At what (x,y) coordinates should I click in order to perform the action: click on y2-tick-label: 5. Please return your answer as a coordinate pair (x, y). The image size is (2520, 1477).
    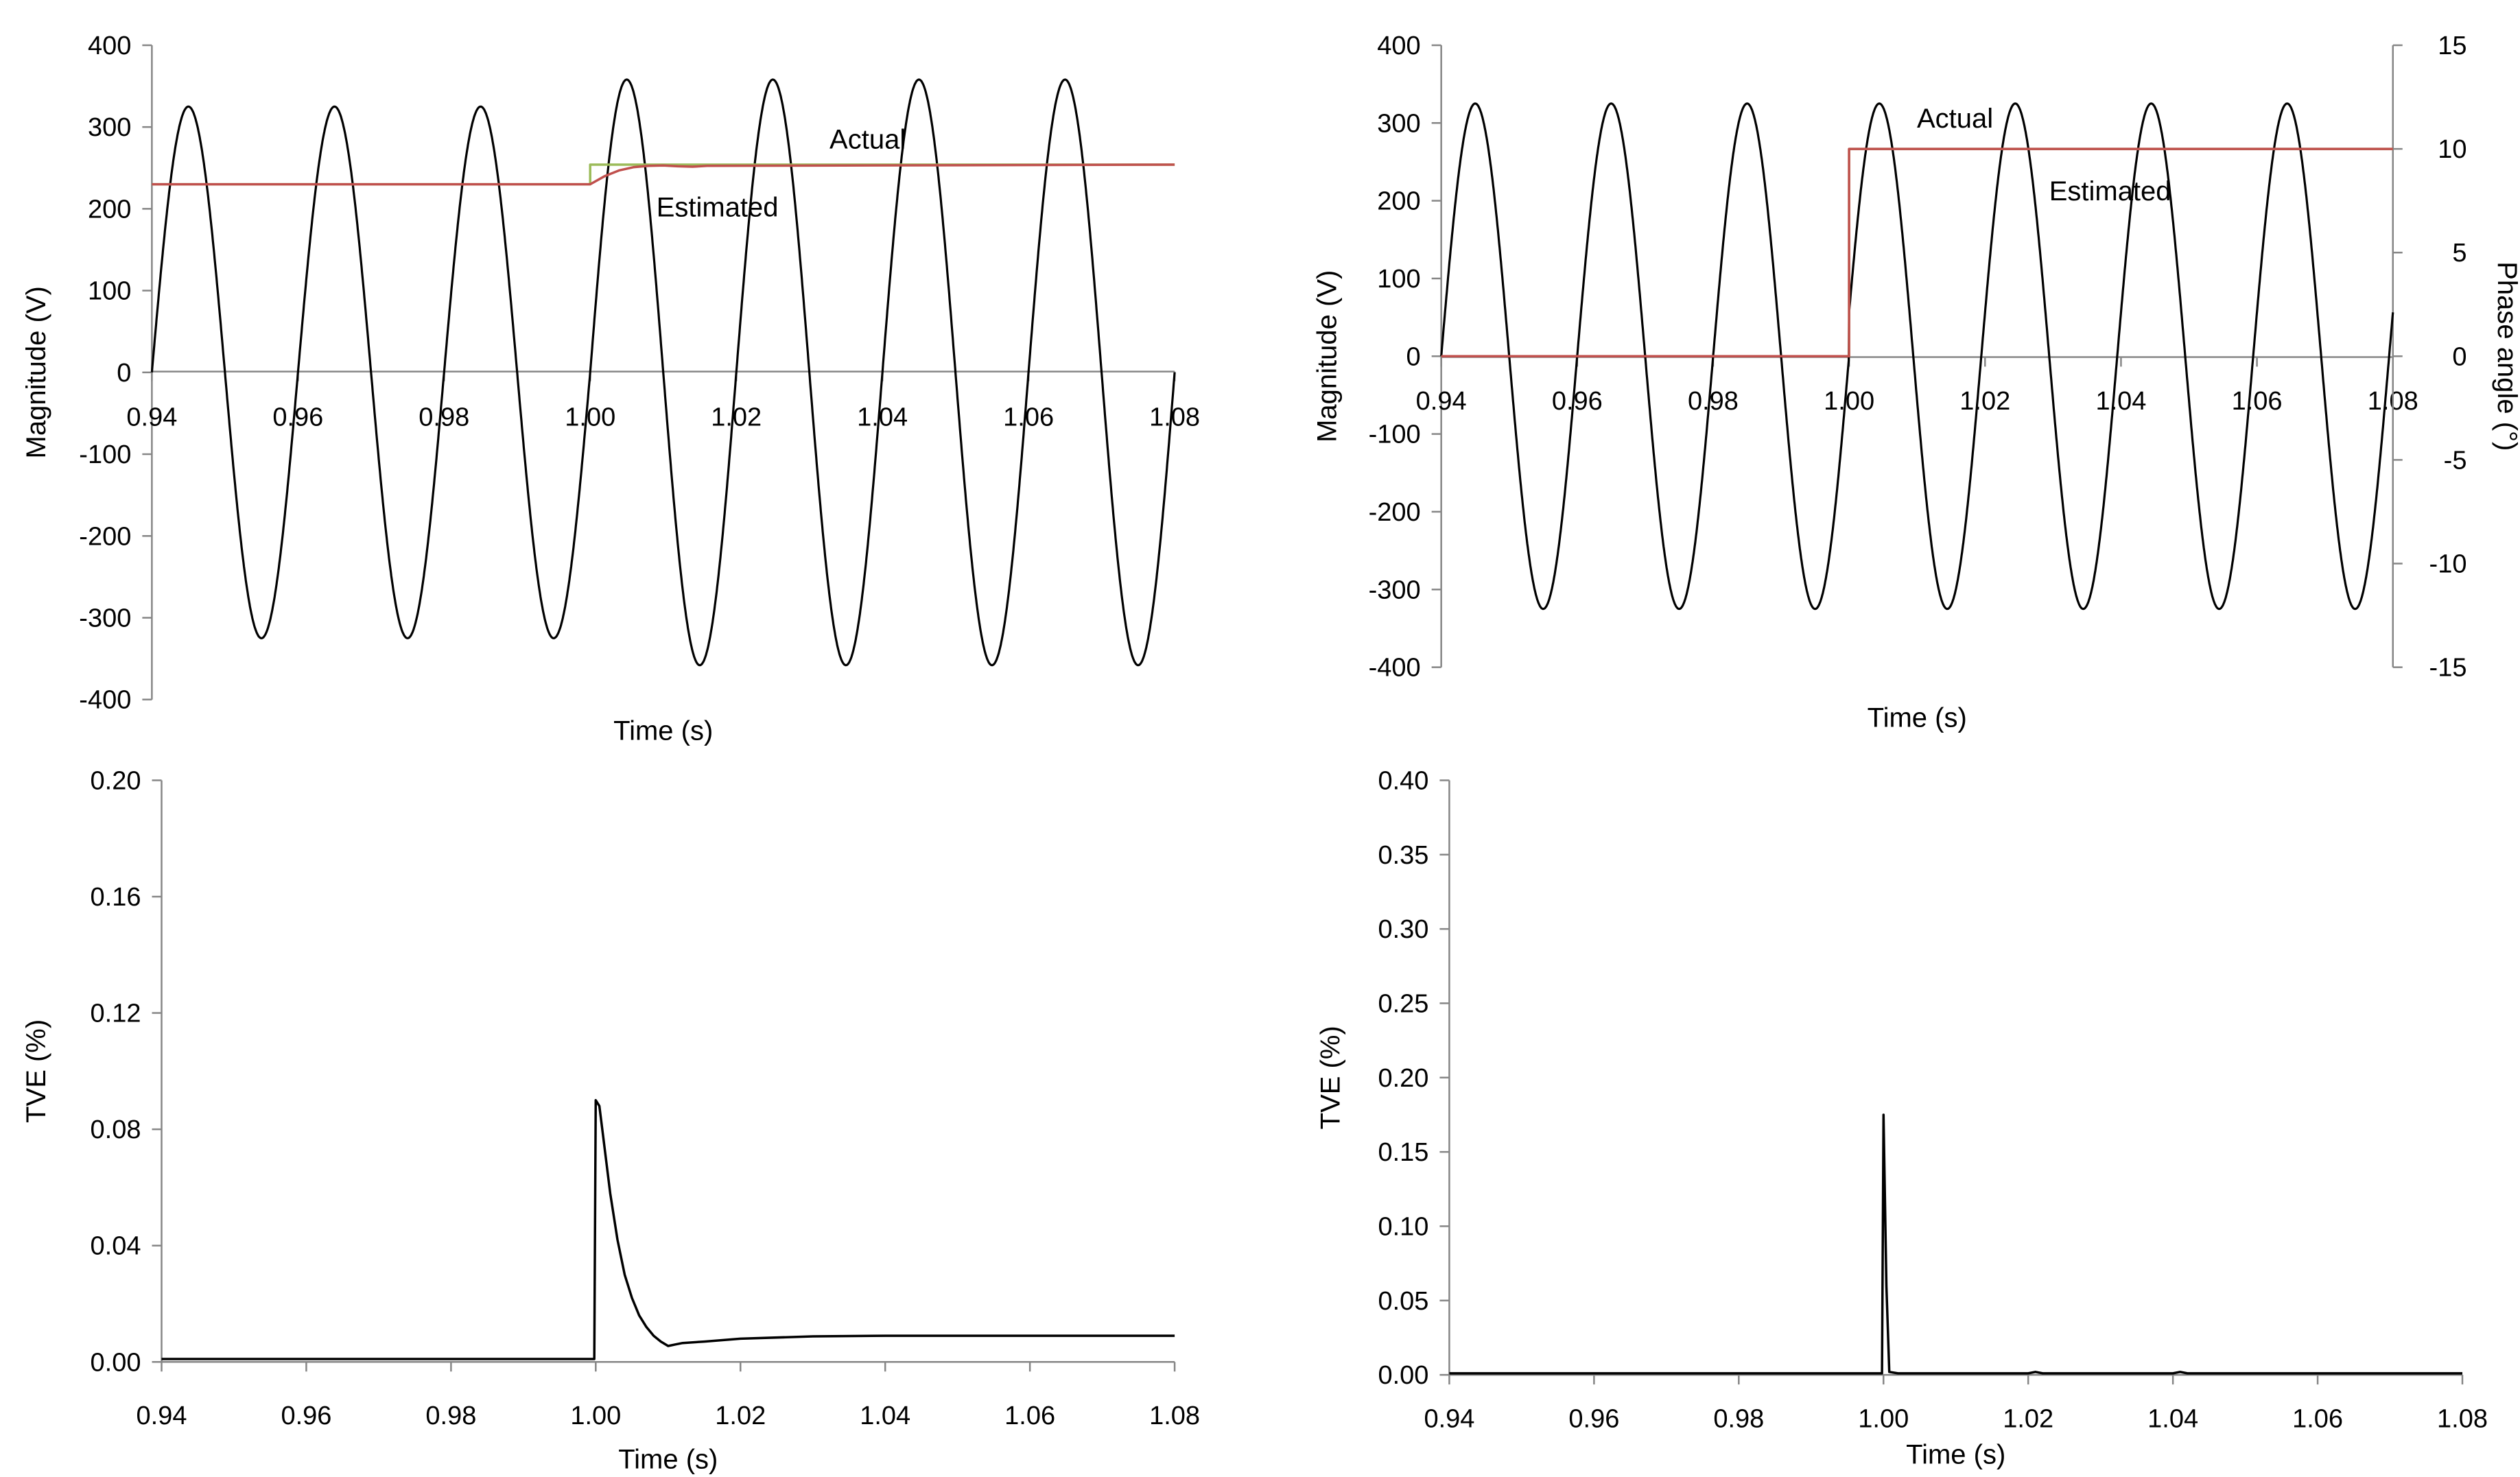
    Looking at the image, I should click on (2459, 253).